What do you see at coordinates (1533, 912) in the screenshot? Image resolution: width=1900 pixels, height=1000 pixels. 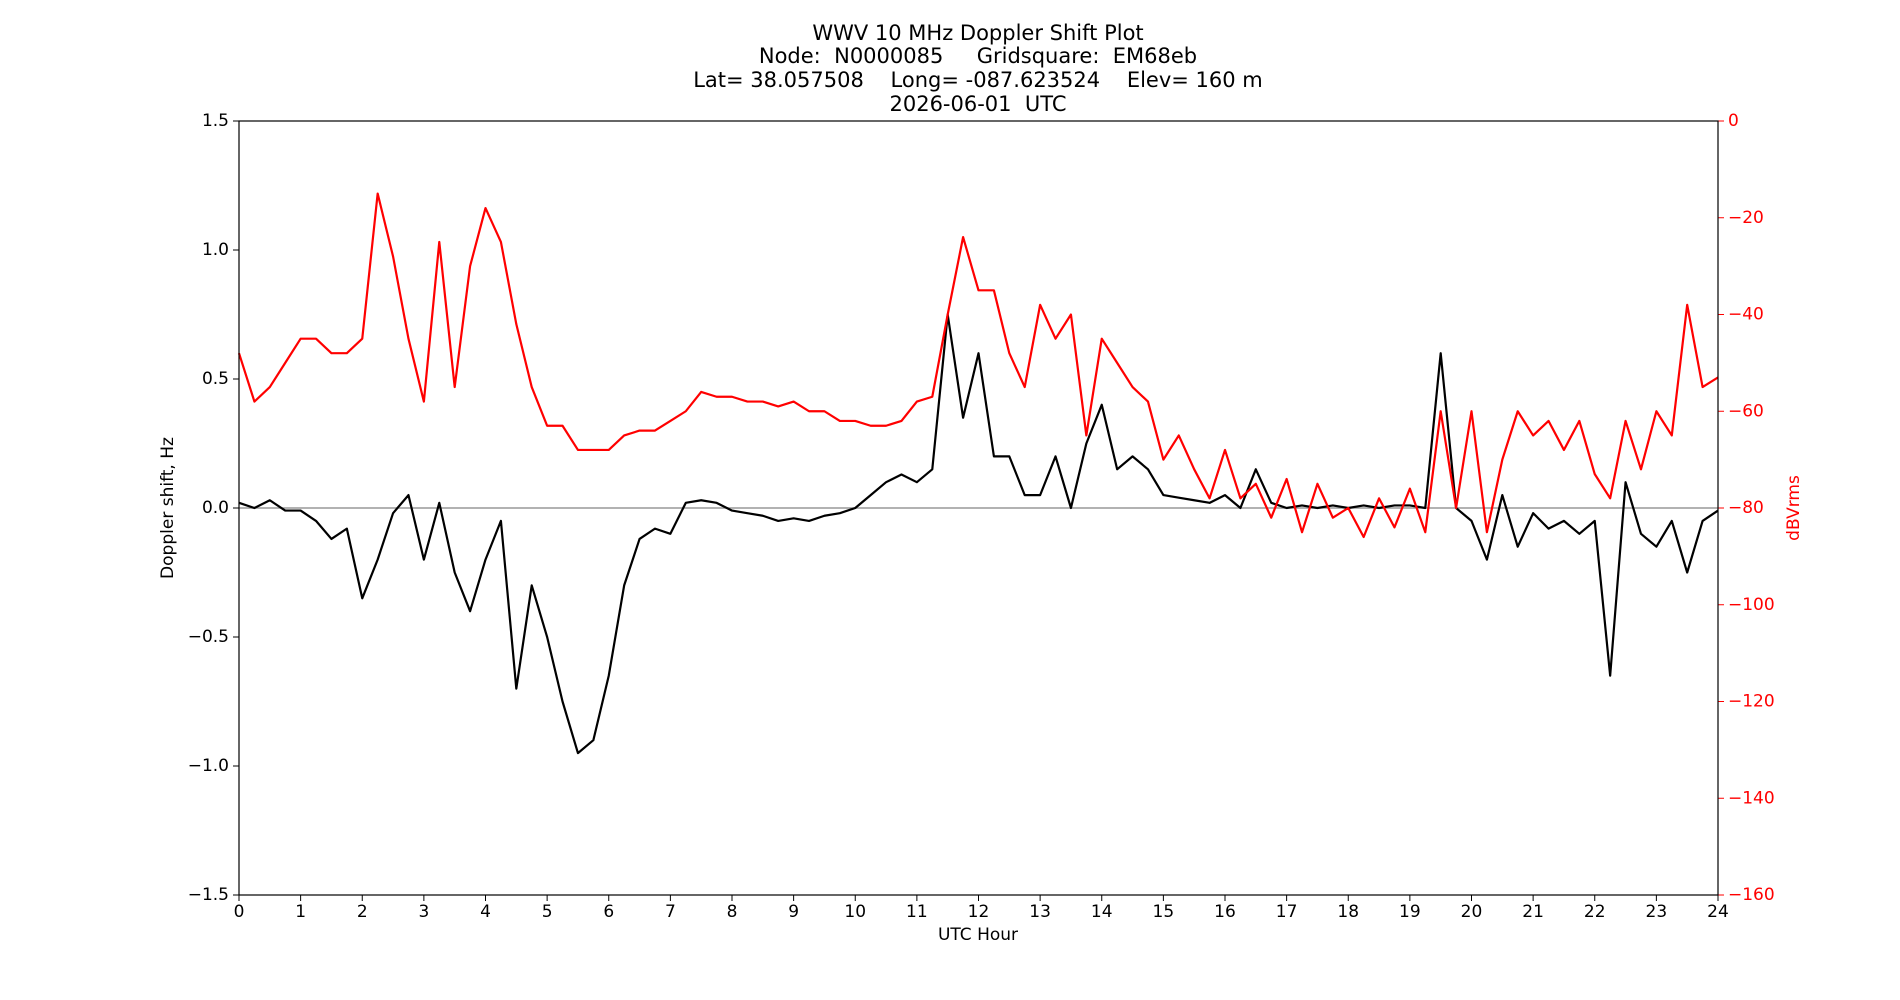 I see `x-tick-label: 21` at bounding box center [1533, 912].